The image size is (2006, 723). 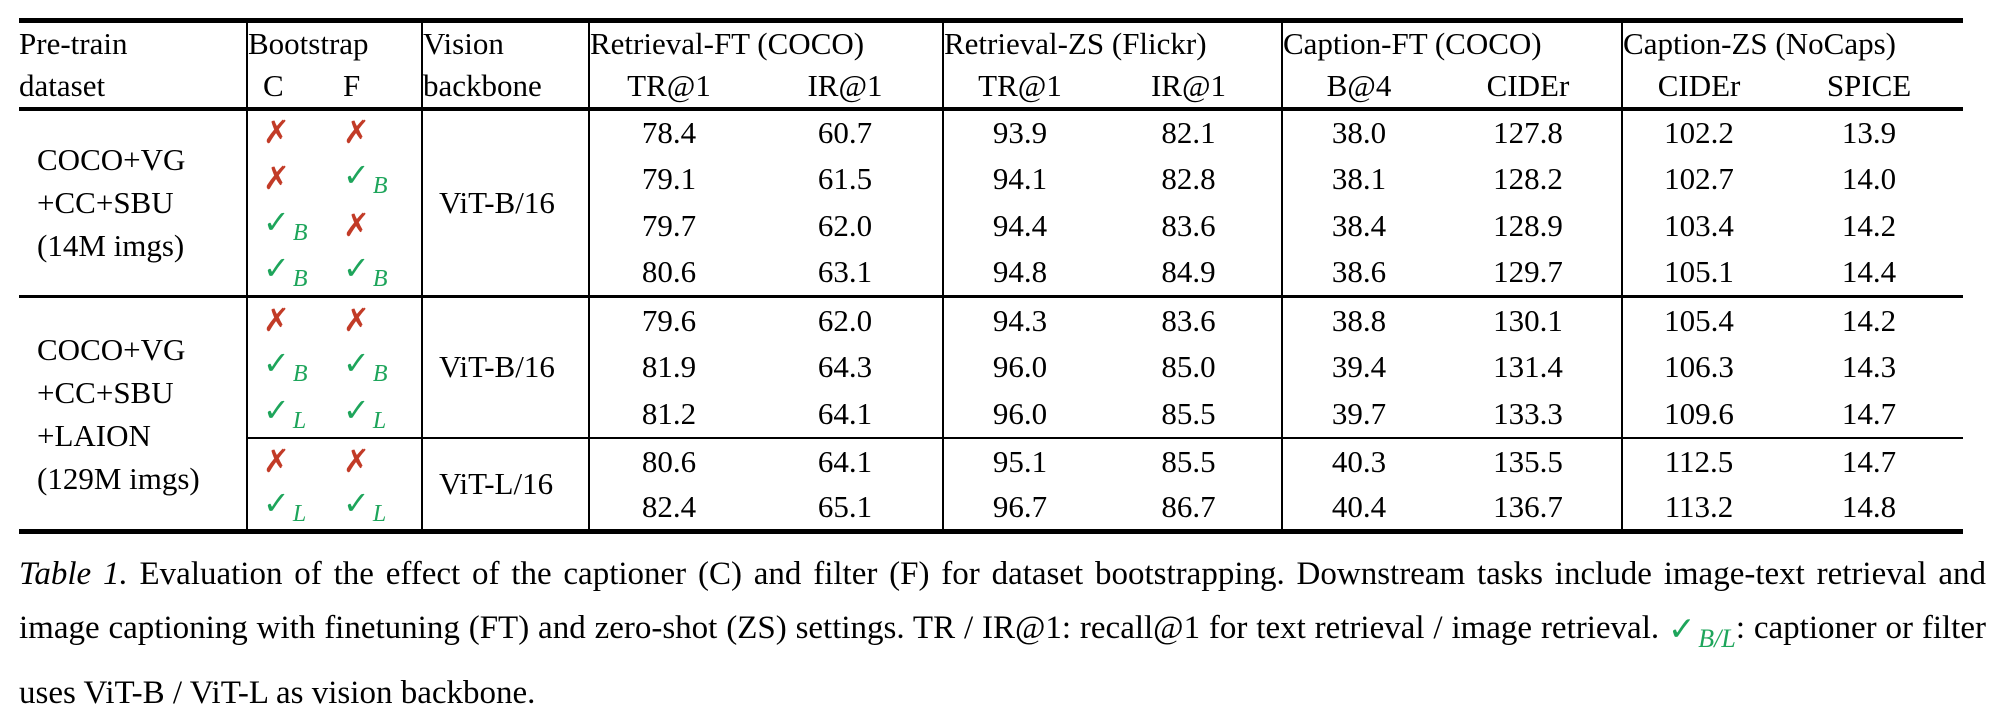 I want to click on metric-value: 39.7, so click(x=1358, y=414).